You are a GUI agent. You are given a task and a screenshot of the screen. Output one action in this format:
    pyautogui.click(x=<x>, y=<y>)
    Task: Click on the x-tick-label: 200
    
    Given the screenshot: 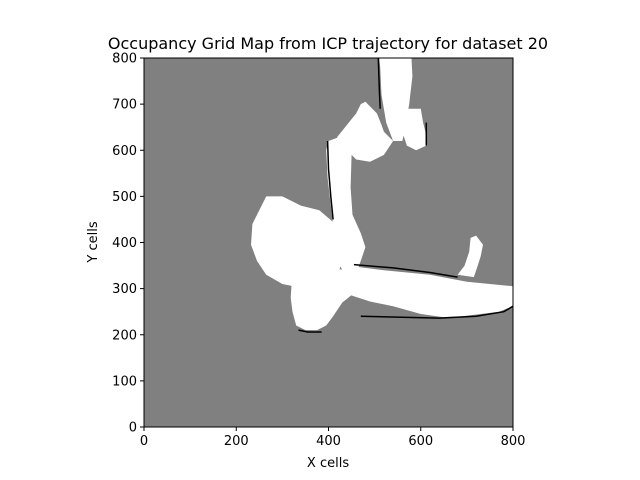 What is the action you would take?
    pyautogui.click(x=236, y=441)
    